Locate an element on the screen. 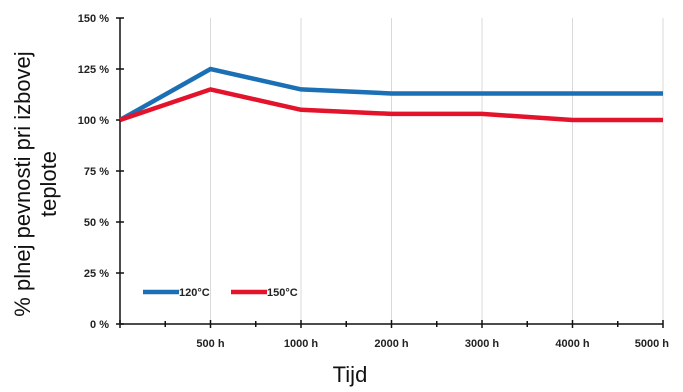 Image resolution: width=683 pixels, height=392 pixels. x-tick-label: 1000 h is located at coordinates (301, 344).